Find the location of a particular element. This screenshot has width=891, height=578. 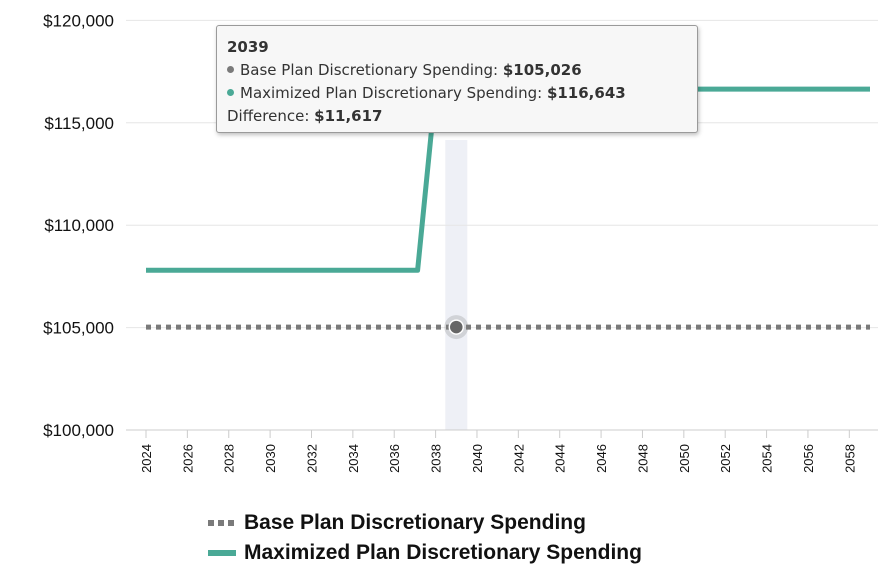

legend-item-base: Base Plan Discretionary Spending is located at coordinates (425, 523).